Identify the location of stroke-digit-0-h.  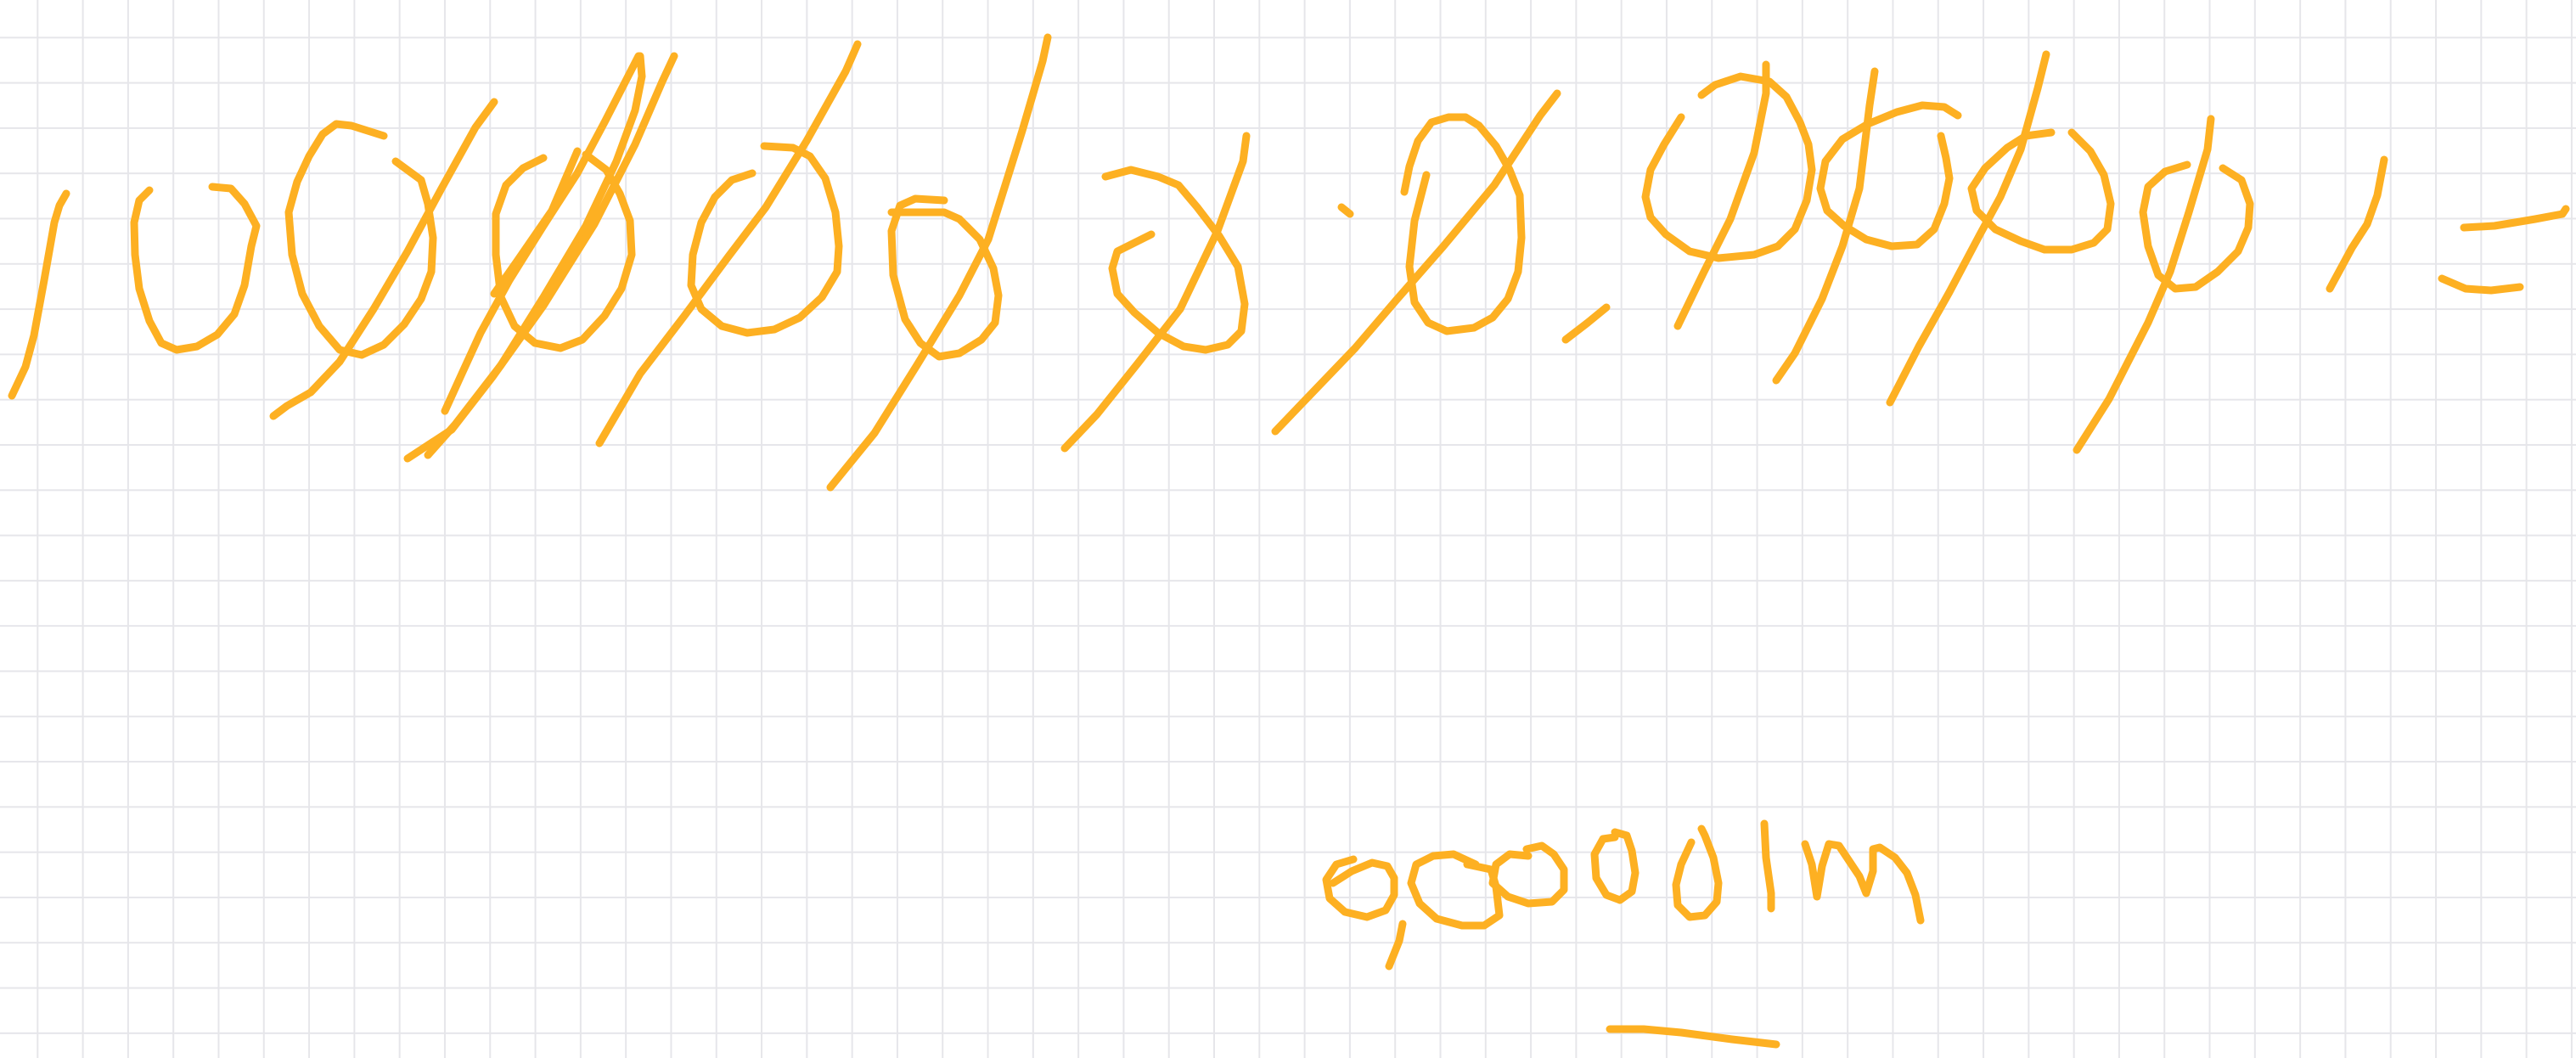
(1728, 167).